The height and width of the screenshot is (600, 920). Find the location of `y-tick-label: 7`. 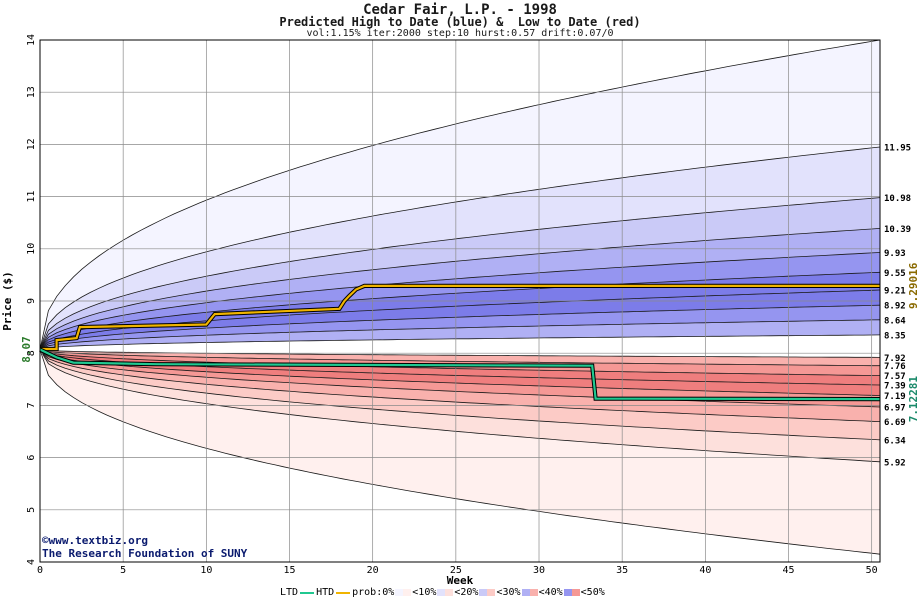

y-tick-label: 7 is located at coordinates (31, 405).